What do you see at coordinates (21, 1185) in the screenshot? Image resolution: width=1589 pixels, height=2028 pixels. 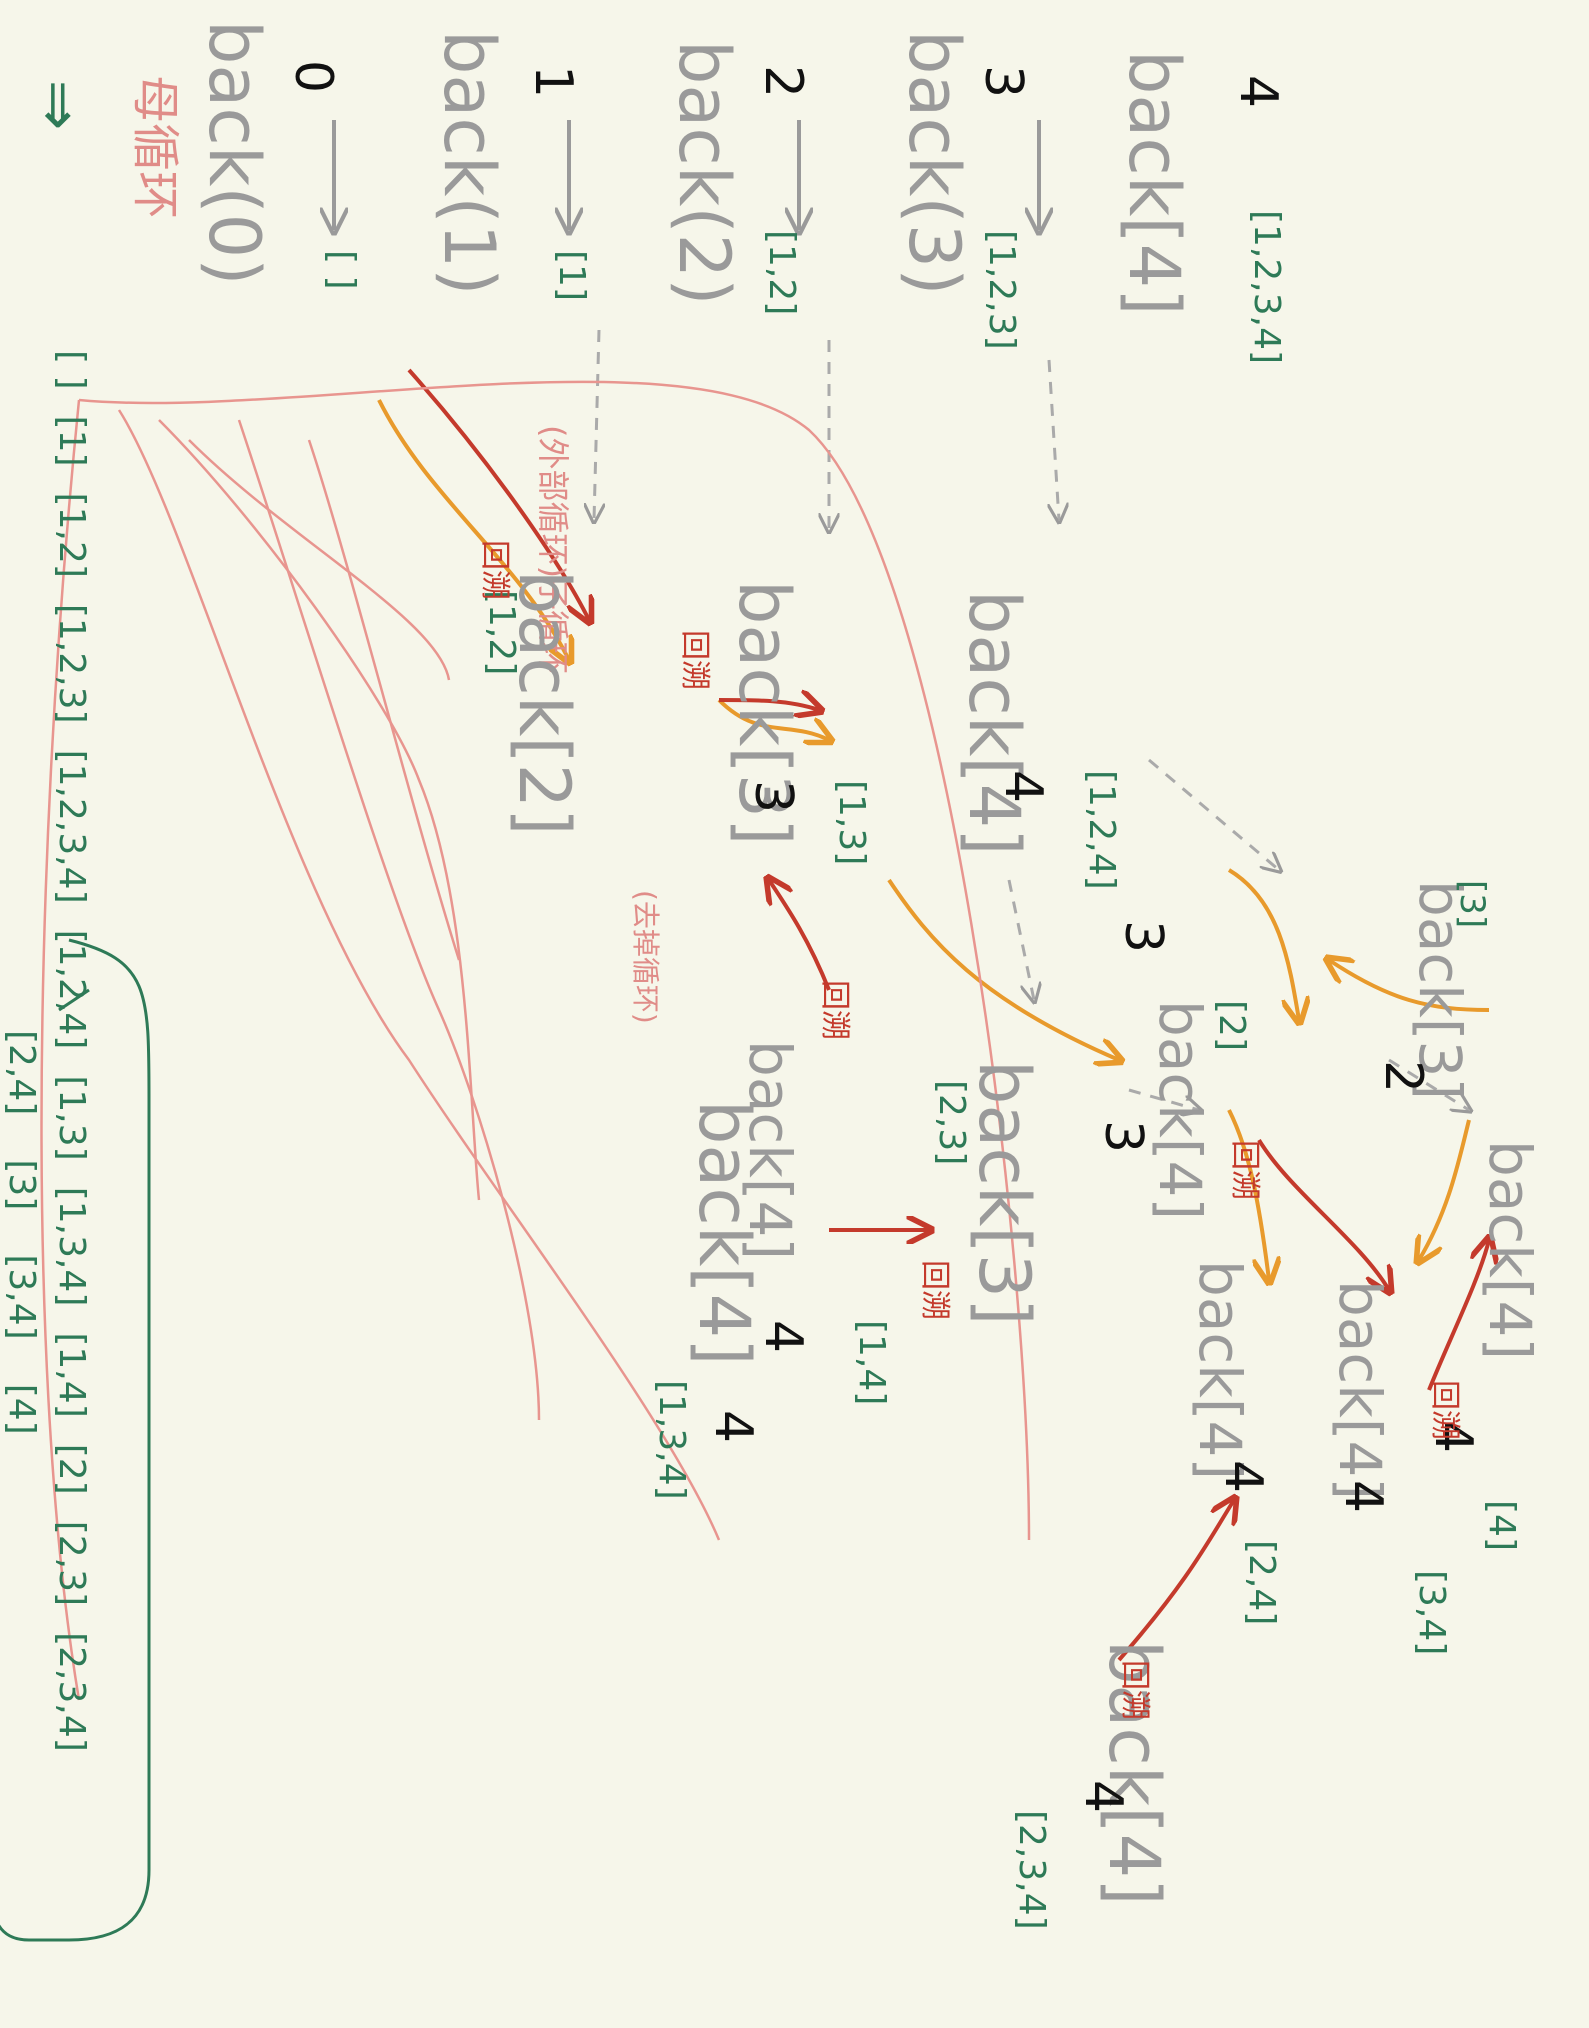 I see `result-item: [3]` at bounding box center [21, 1185].